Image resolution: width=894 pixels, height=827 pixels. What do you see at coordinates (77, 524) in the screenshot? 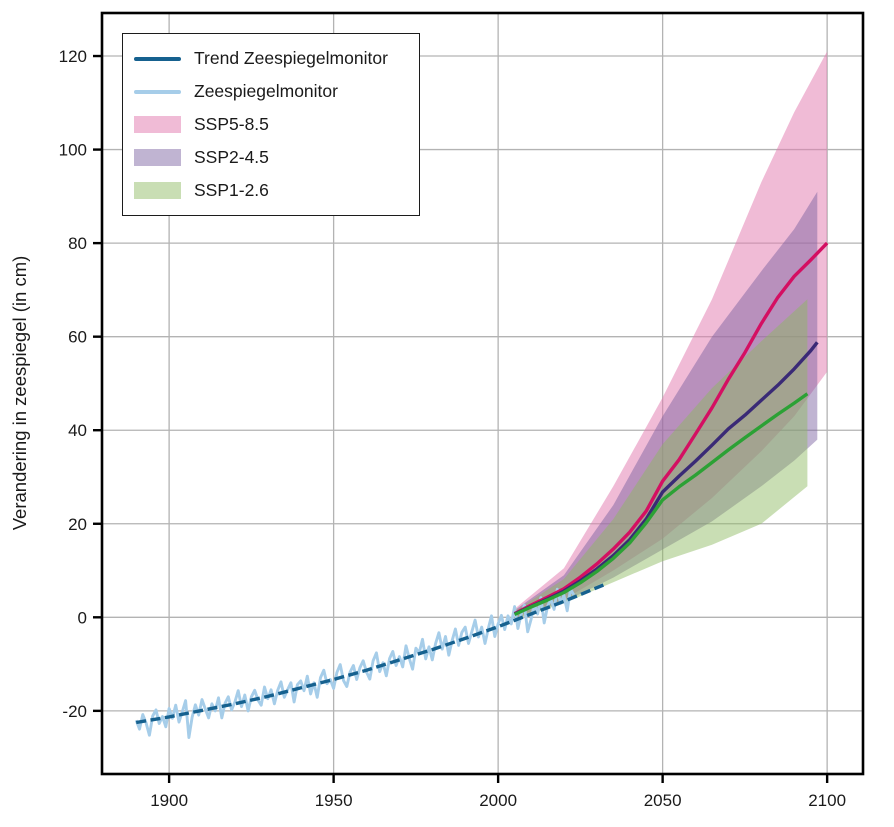
I see `y-tick-label: 20` at bounding box center [77, 524].